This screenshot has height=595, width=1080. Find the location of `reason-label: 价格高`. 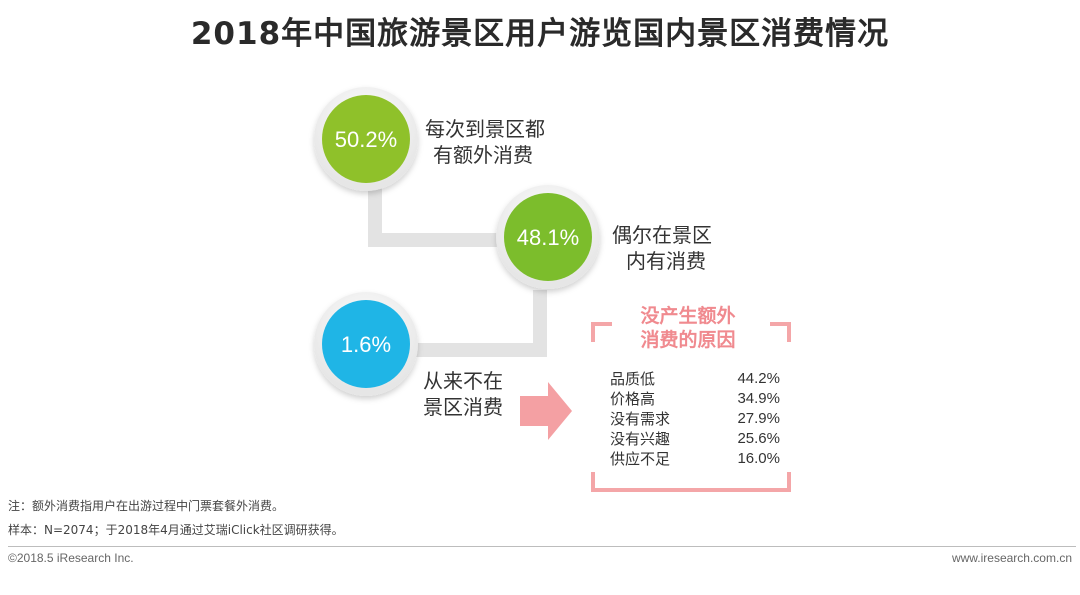

reason-label: 价格高 is located at coordinates (633, 399).